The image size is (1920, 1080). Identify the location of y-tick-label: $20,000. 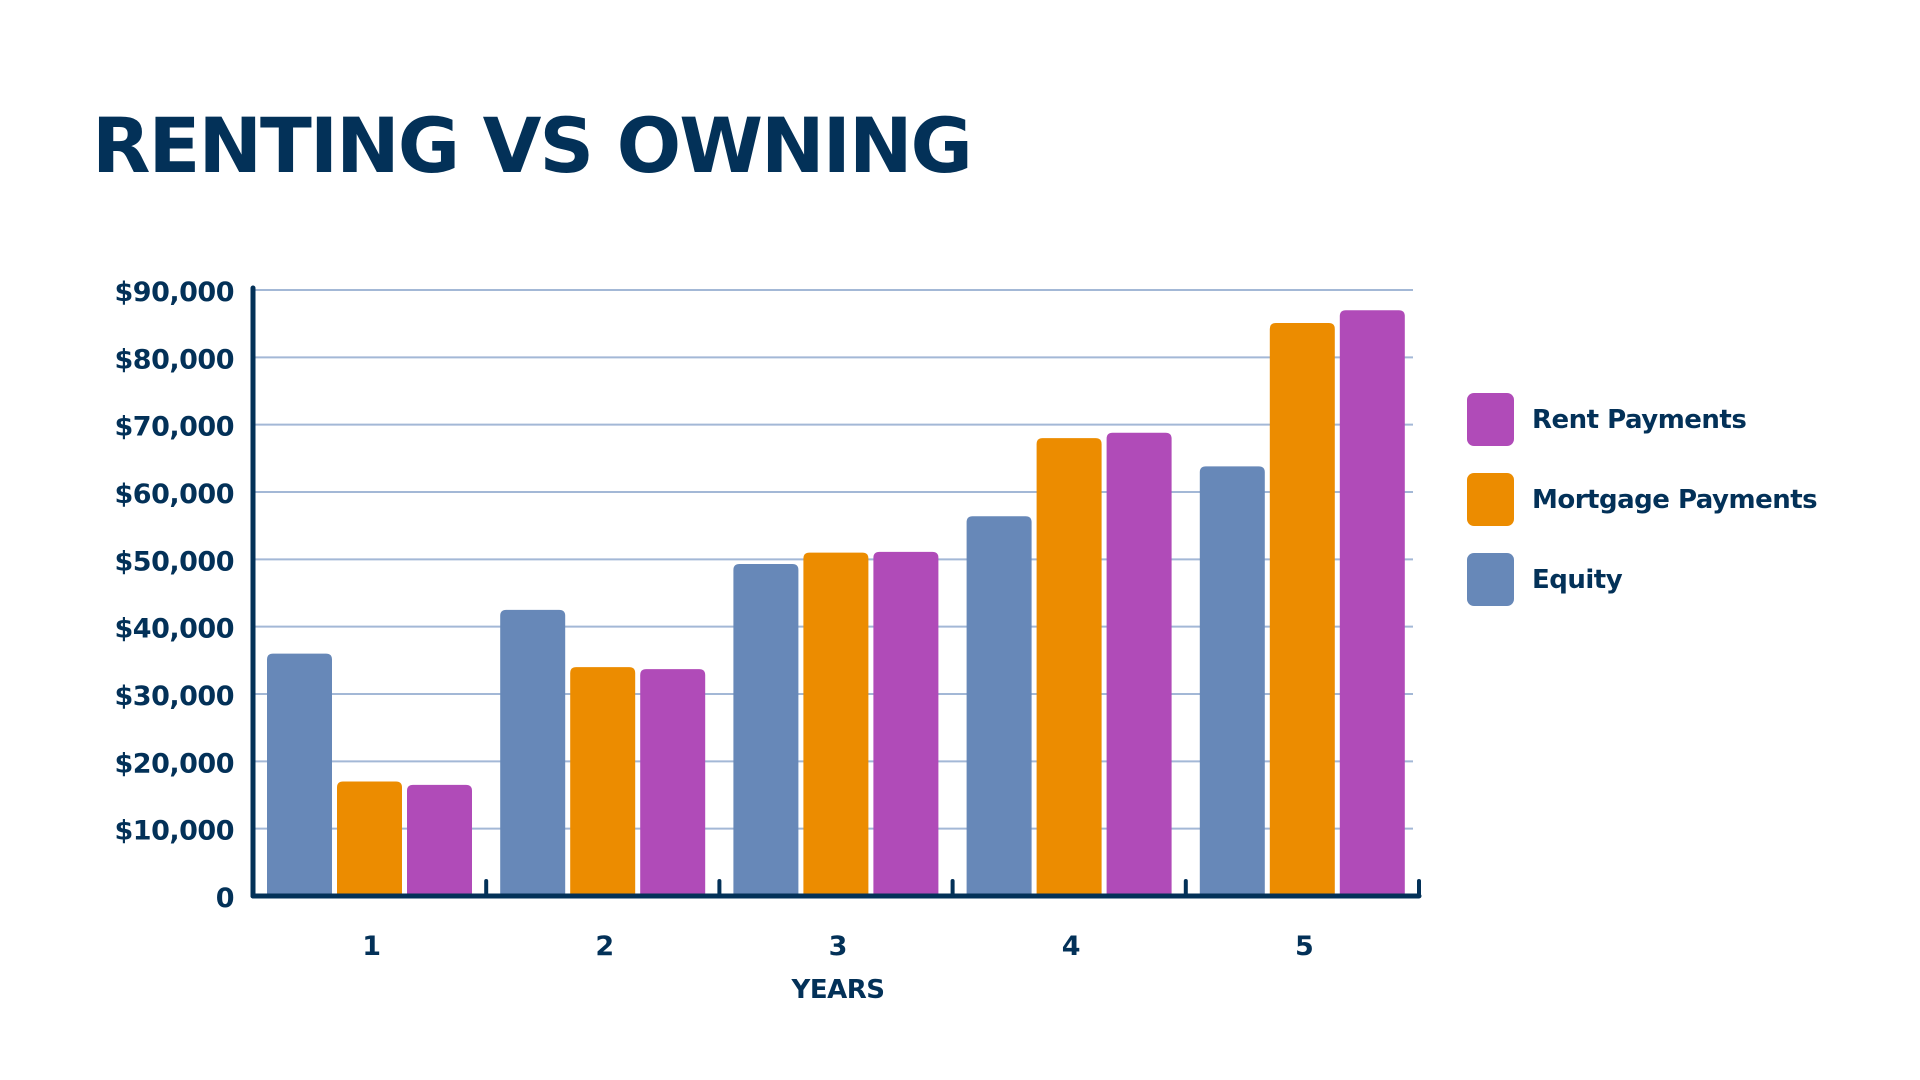
(174, 763).